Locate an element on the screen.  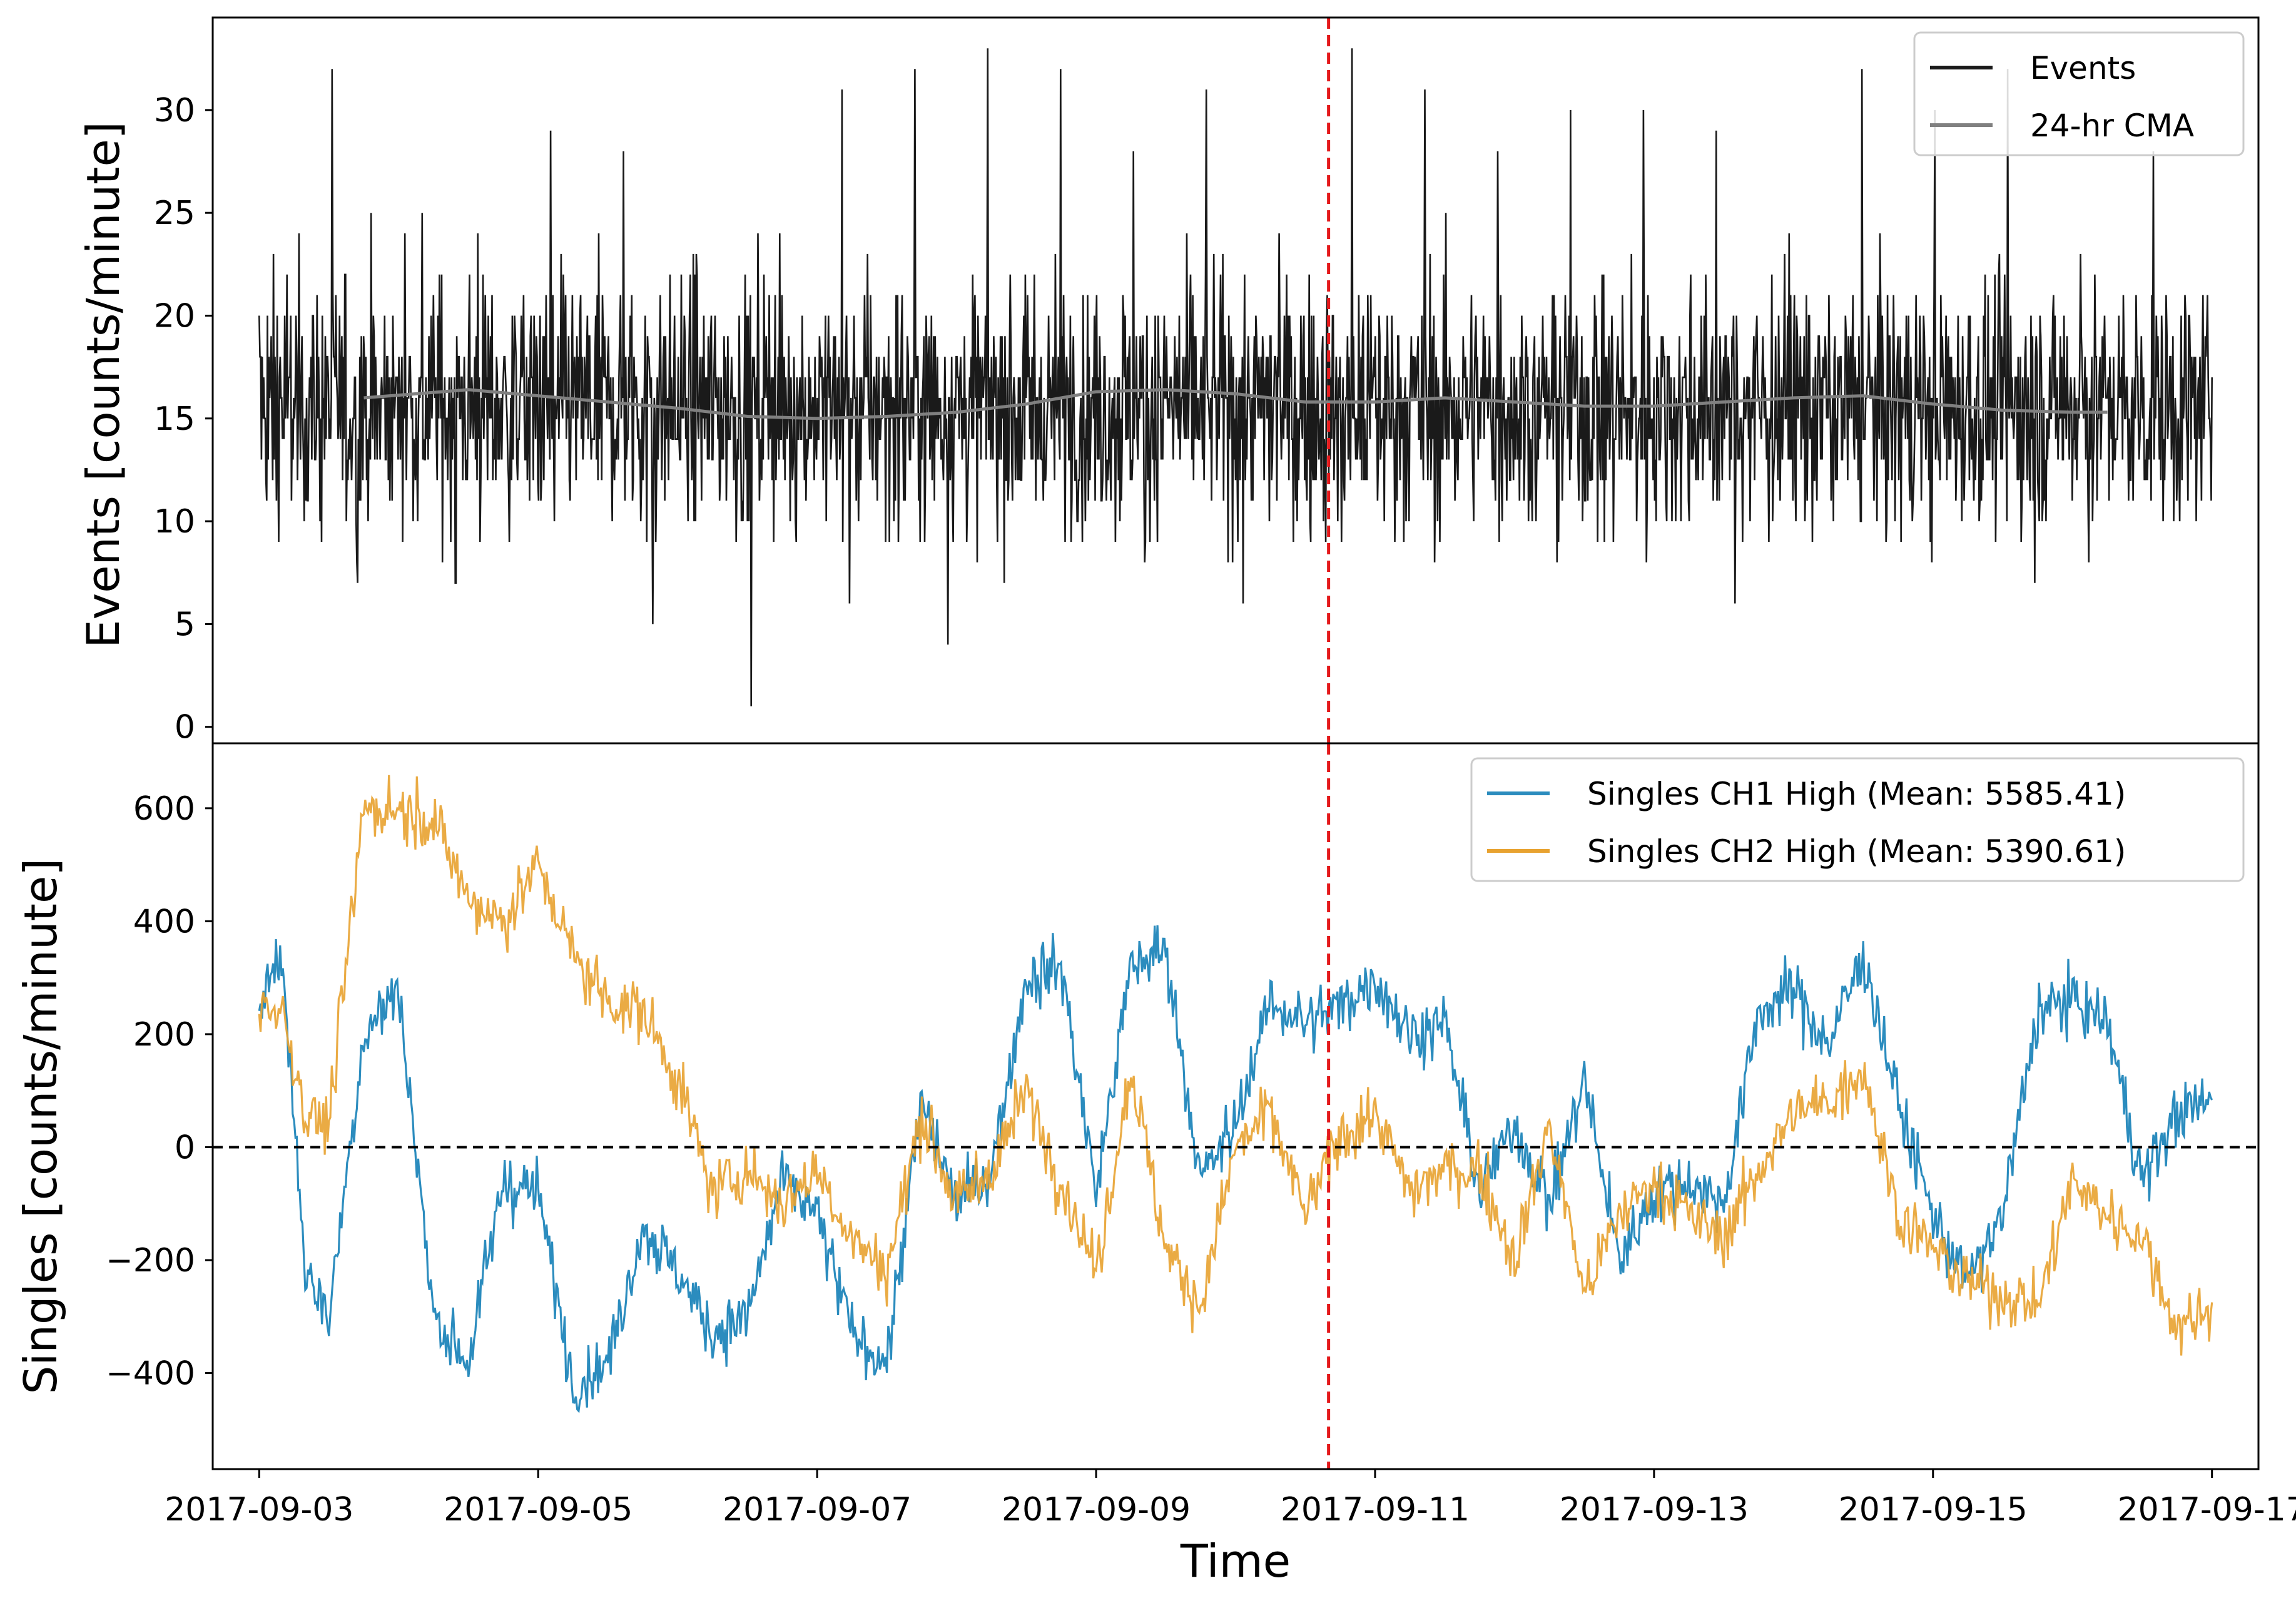
x-axis-label: Time is located at coordinates (1235, 1561).